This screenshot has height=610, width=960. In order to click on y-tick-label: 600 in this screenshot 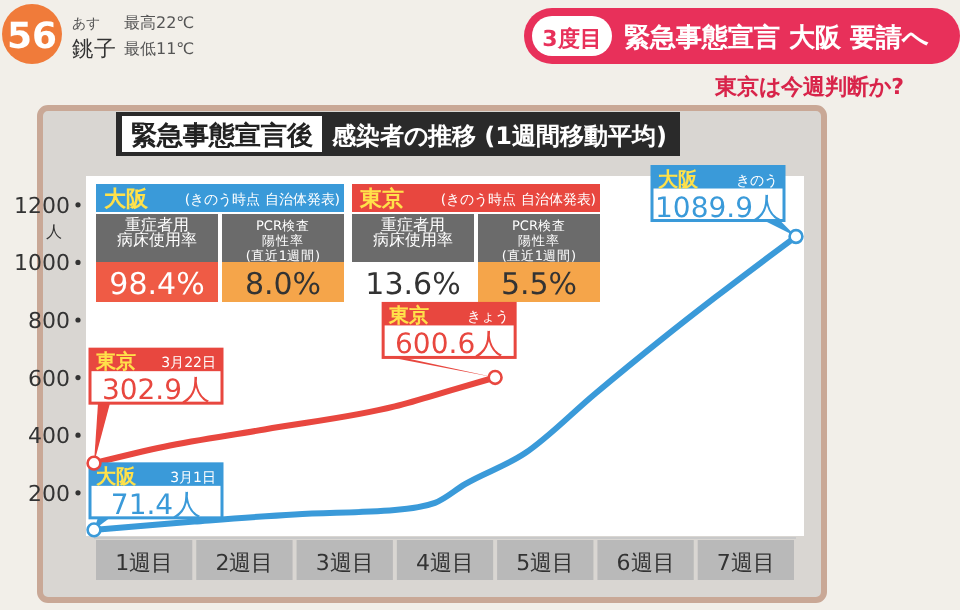, I will do `click(49, 378)`.